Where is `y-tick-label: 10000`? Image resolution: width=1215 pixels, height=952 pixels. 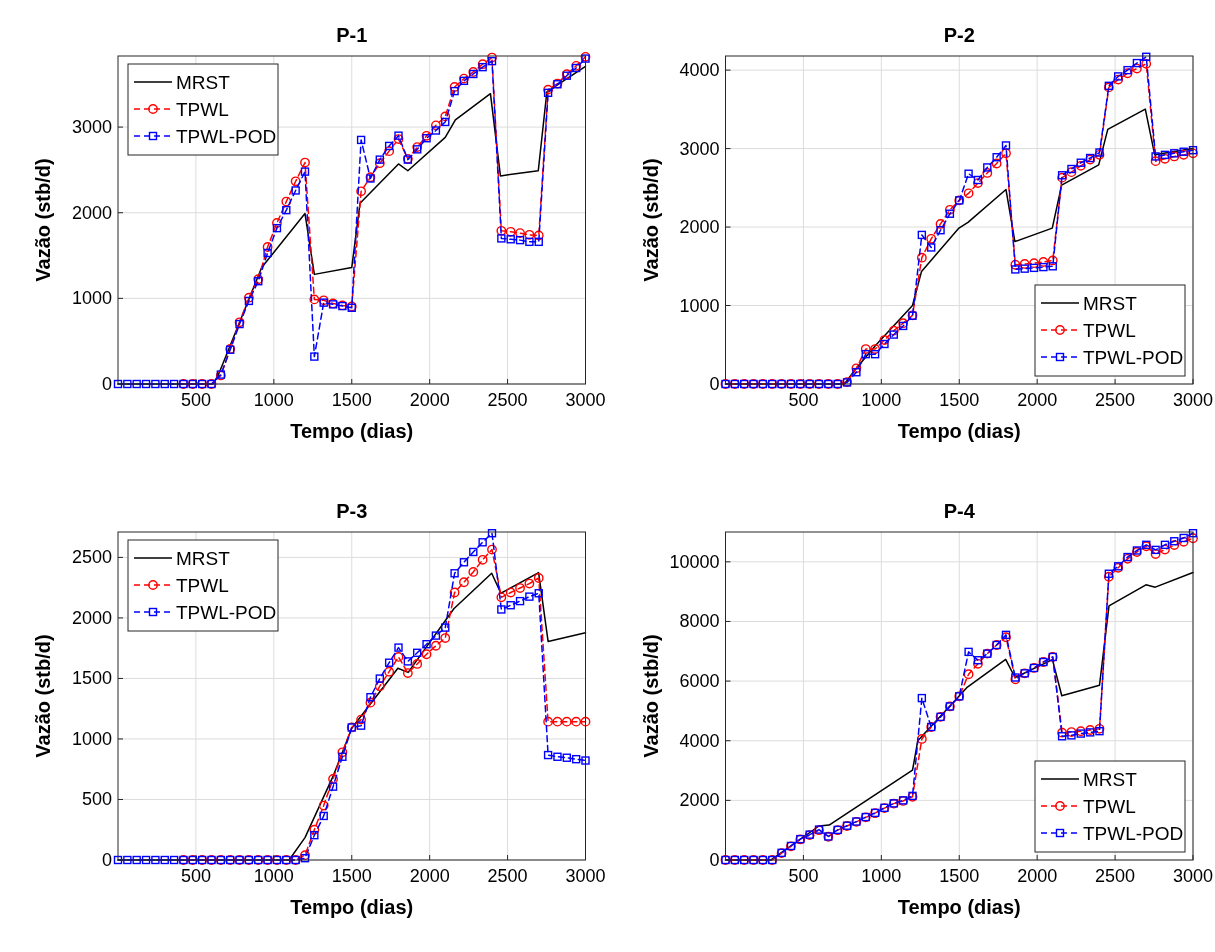
y-tick-label: 10000 is located at coordinates (694, 561).